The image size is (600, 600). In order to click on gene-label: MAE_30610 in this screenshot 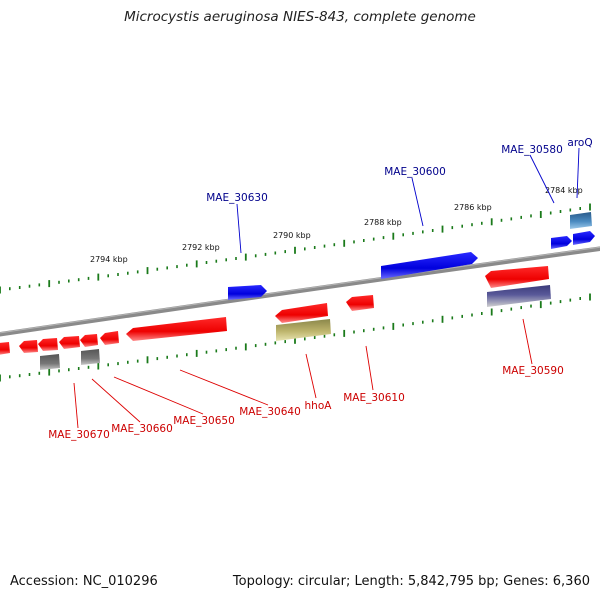, I will do `click(374, 398)`.